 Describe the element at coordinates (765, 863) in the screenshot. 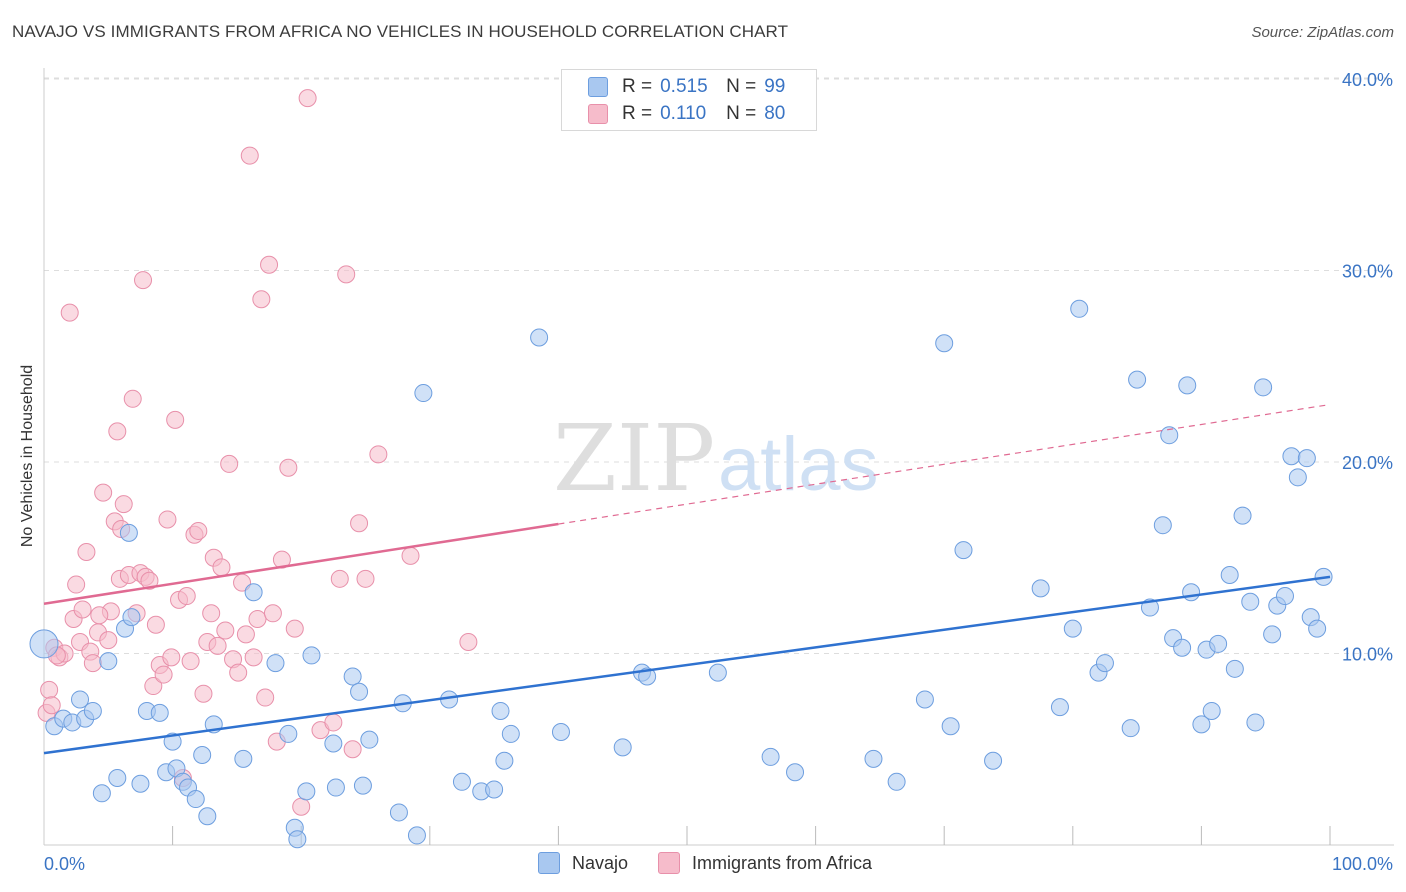

I see `bottom-legend-africa: Immigrants from Africa` at that location.